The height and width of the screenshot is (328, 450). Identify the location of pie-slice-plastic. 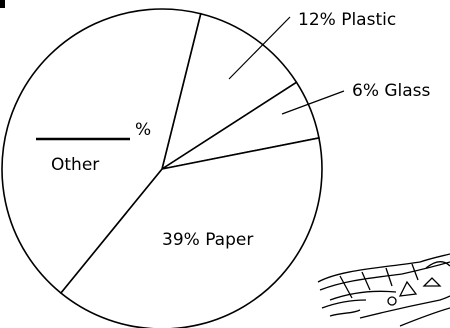
(229, 91).